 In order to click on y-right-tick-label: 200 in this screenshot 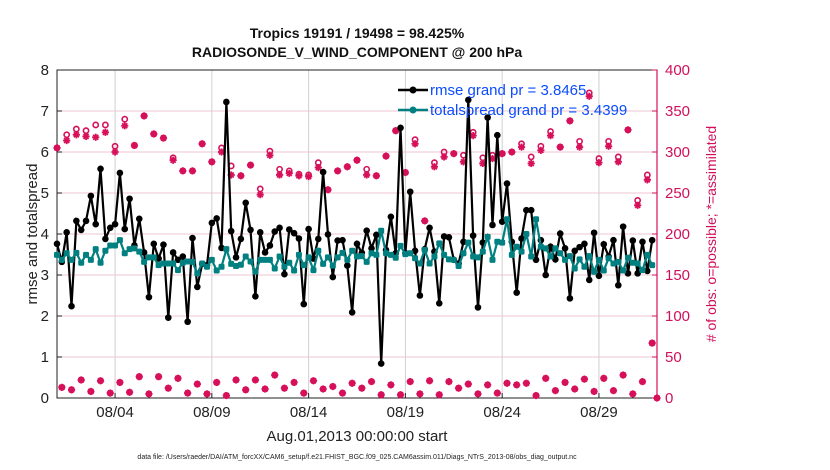, I will do `click(677, 234)`.